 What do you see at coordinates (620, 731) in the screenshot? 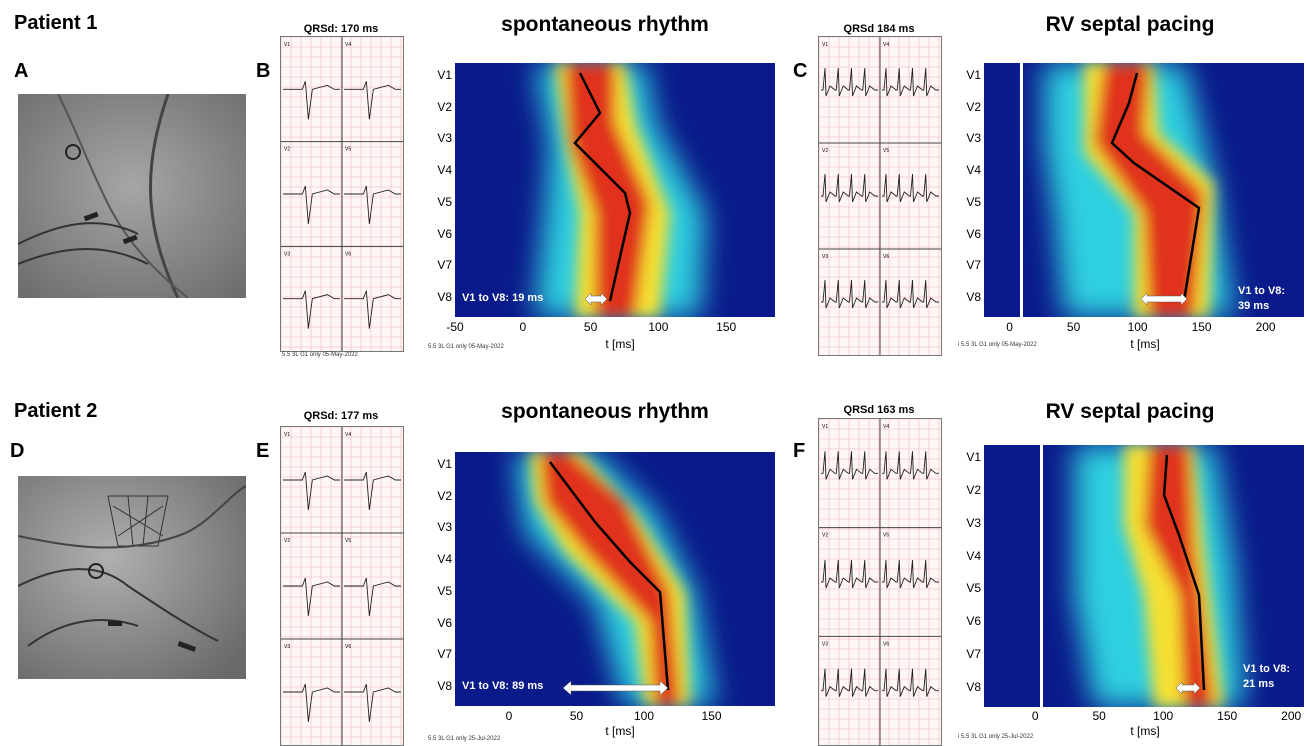
I see `x-axis-label: t [ms]` at bounding box center [620, 731].